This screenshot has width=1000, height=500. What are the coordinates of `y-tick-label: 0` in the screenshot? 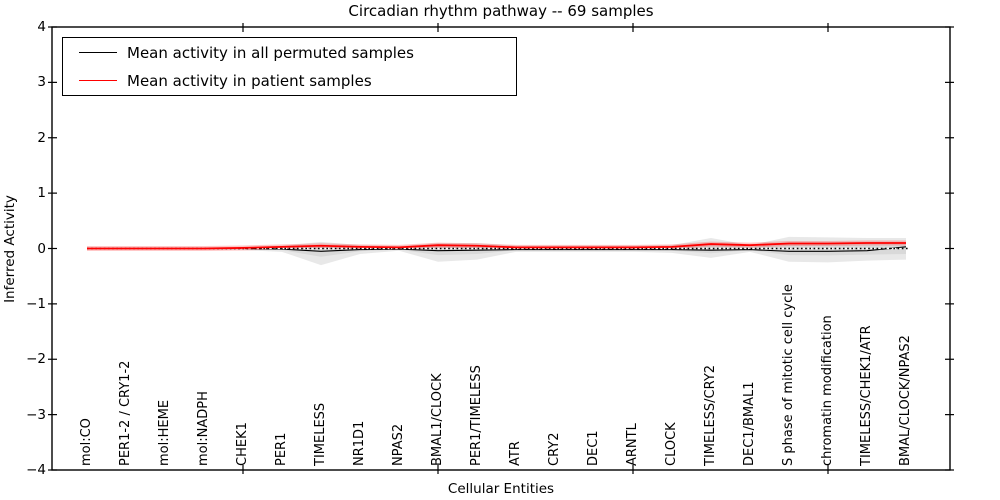 It's located at (41, 248).